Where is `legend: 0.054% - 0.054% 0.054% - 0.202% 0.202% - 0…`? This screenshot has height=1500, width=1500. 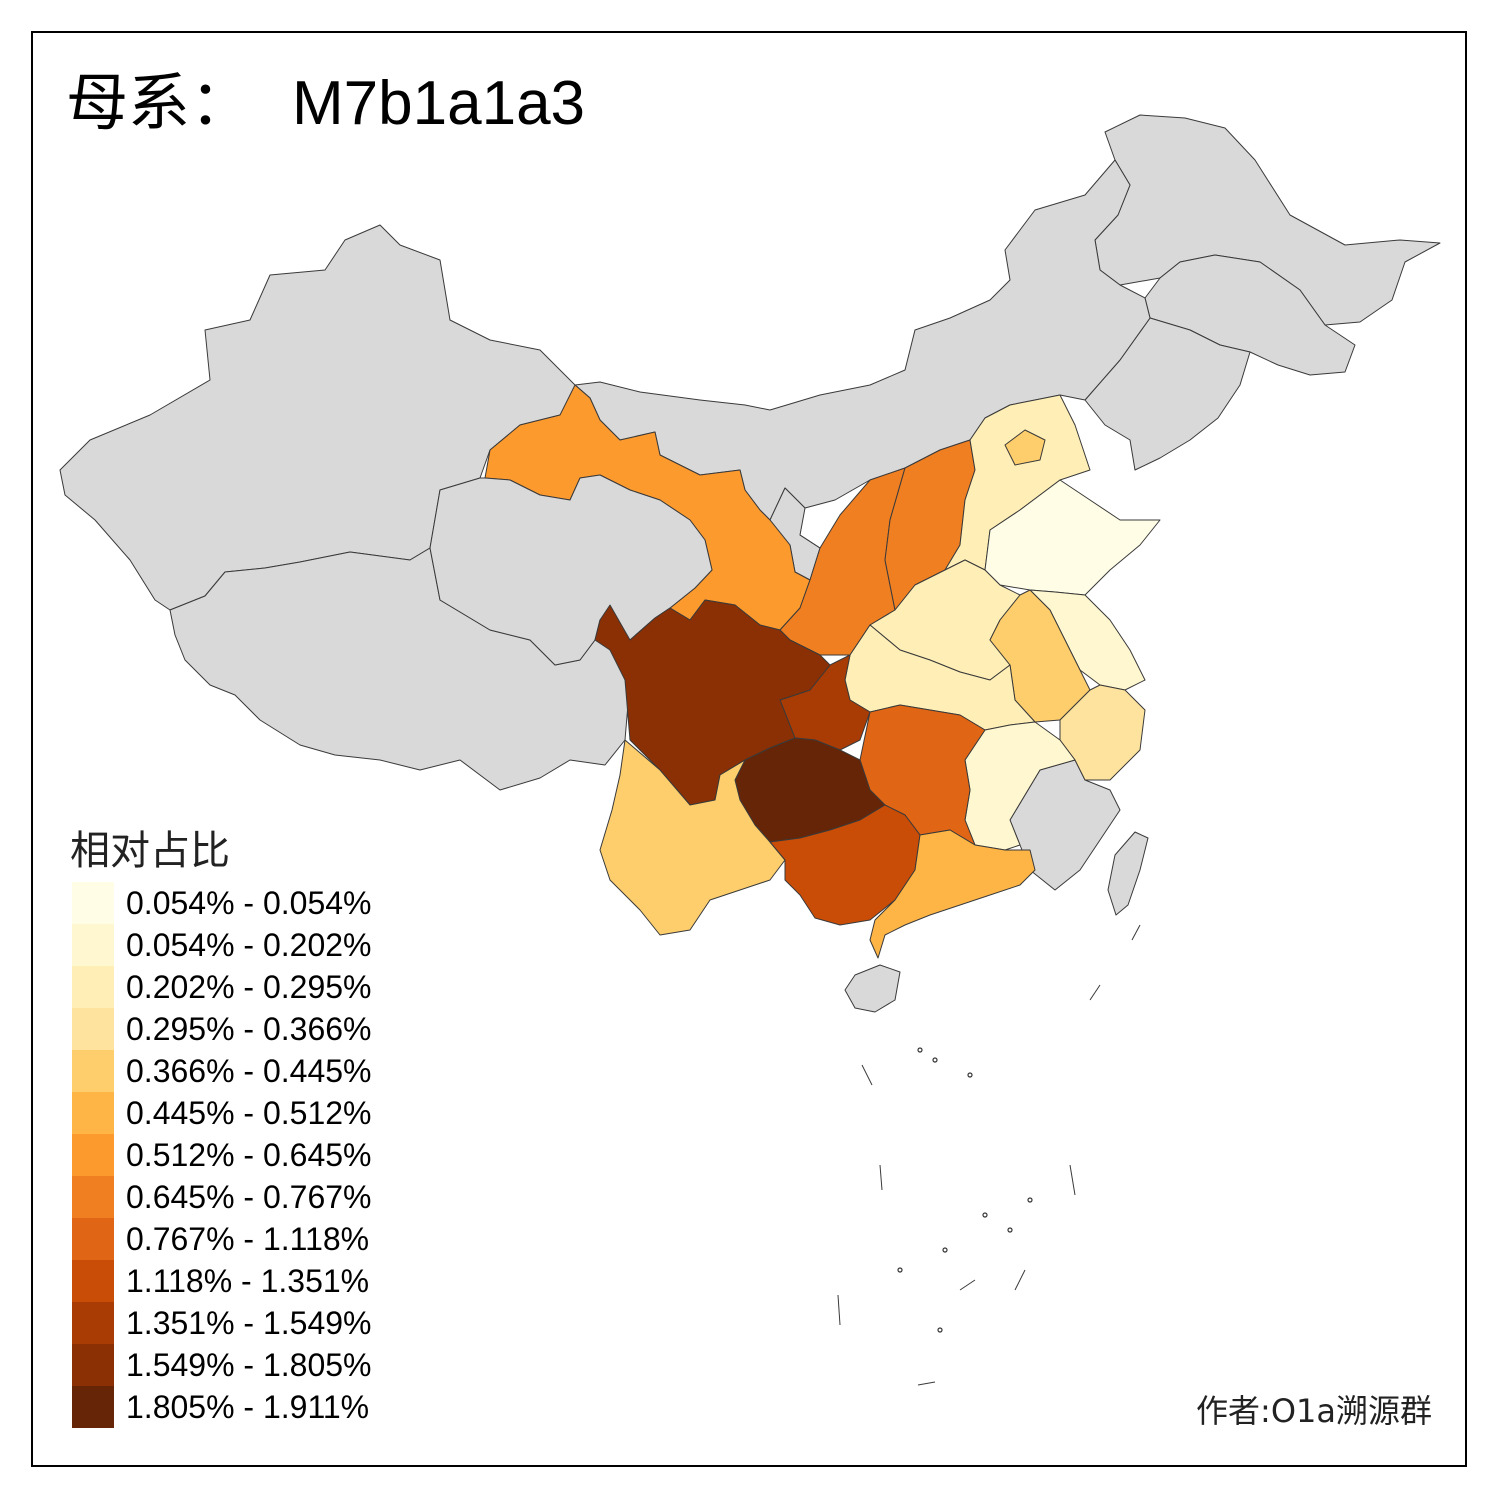
legend: 0.054% - 0.054% 0.054% - 0.202% 0.202% - 0… is located at coordinates (222, 1155).